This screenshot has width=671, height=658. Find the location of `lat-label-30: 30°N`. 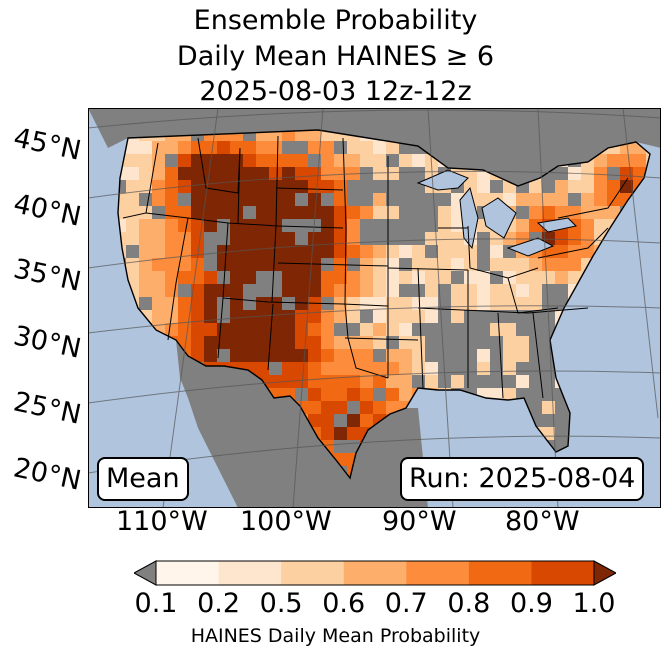

lat-label-30: 30°N is located at coordinates (47, 342).